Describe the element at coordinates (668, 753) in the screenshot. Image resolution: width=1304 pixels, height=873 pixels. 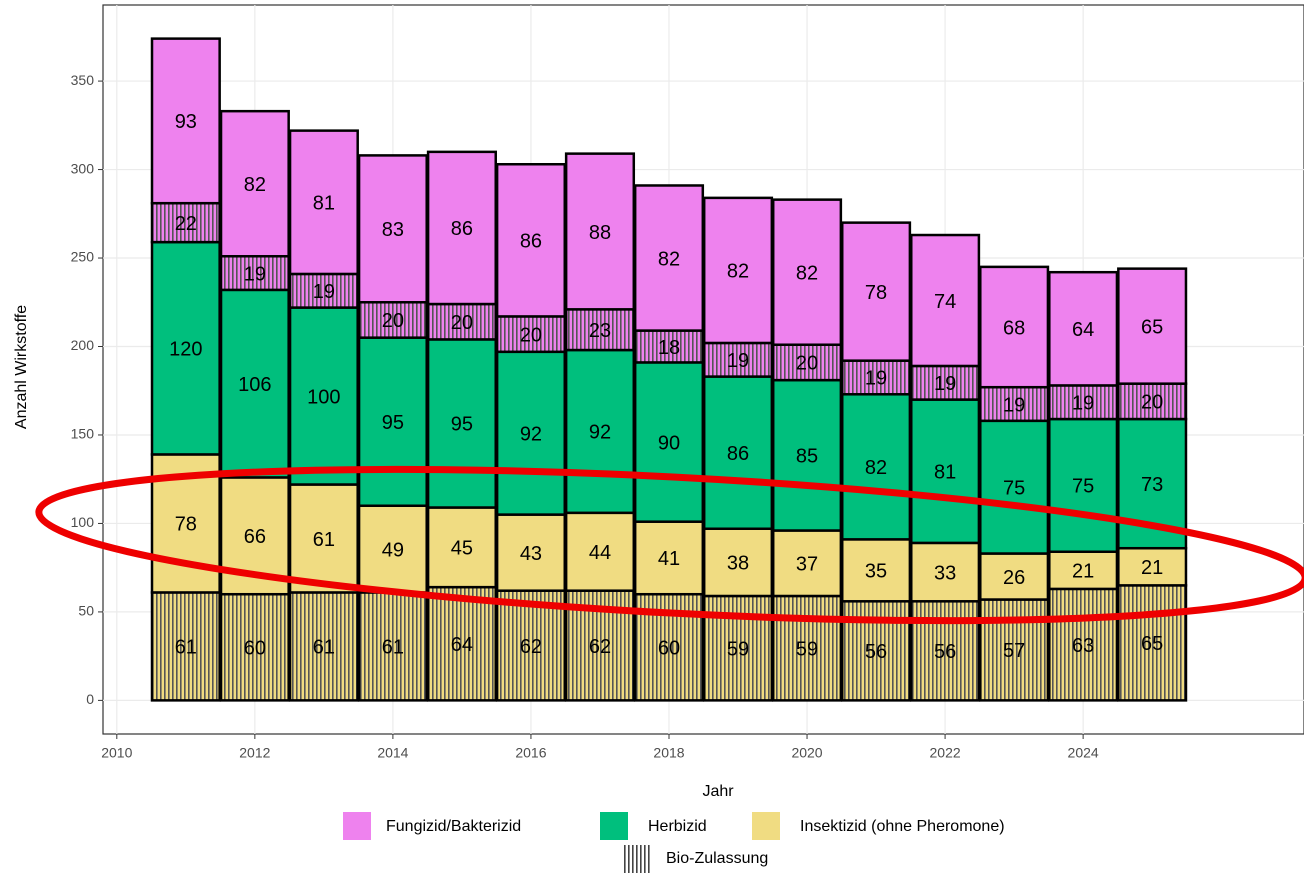
I see `x-tick-label: 2018` at that location.